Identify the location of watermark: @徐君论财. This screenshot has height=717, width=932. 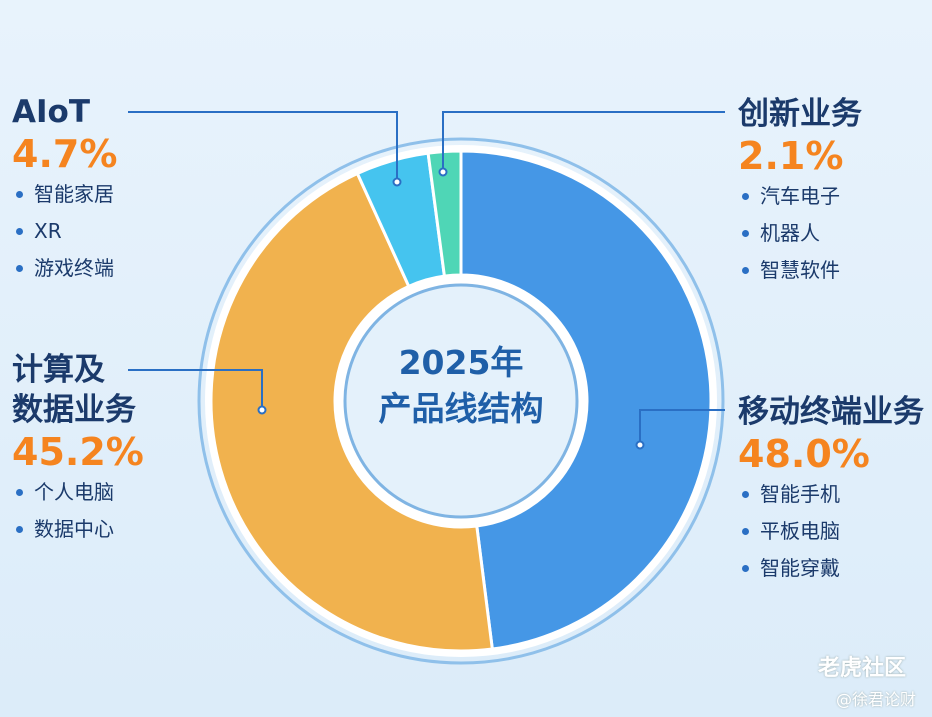
(876, 699).